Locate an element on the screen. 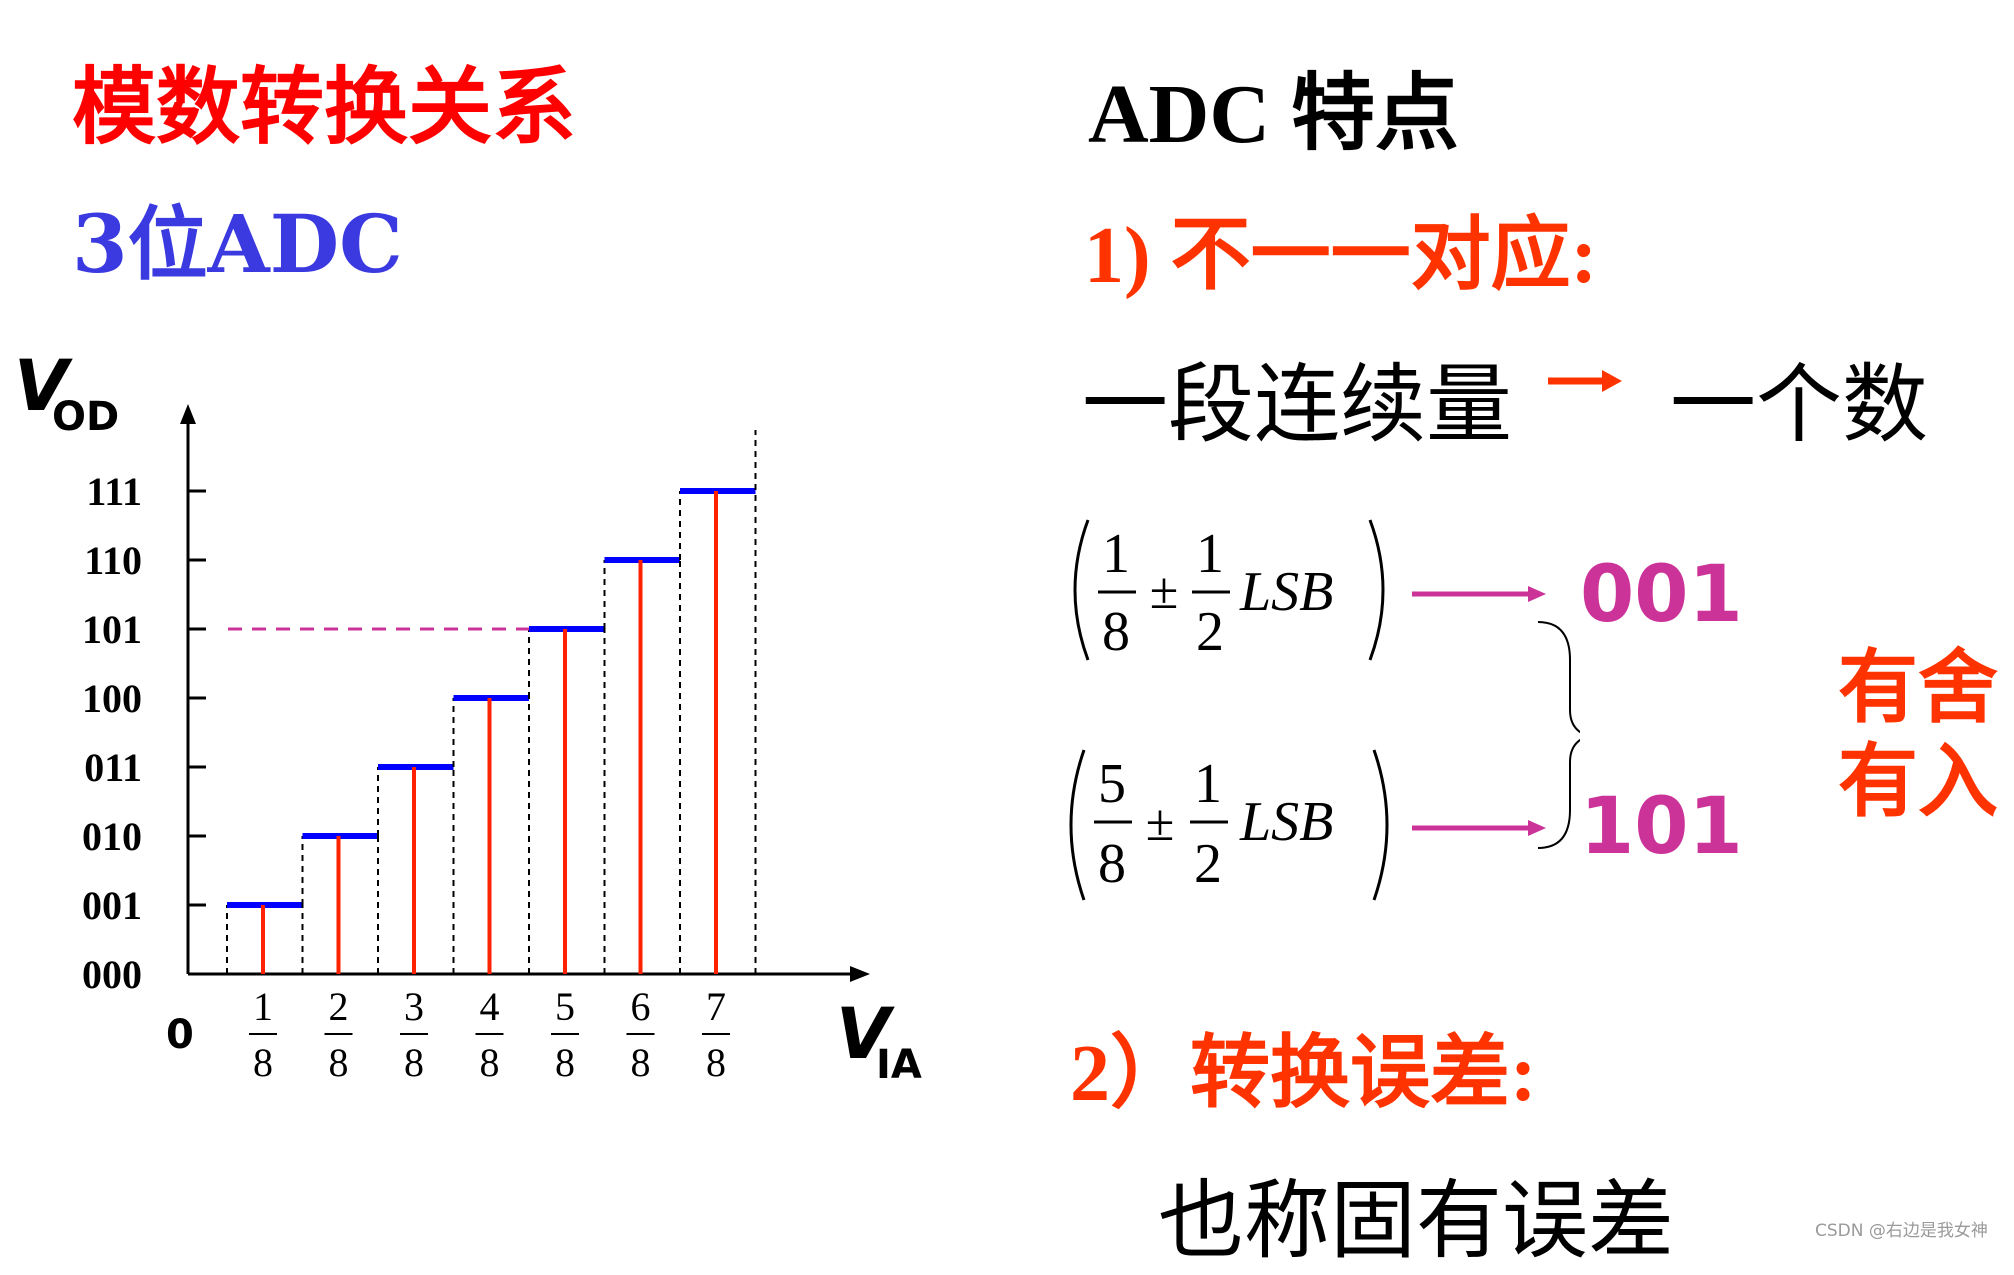  formula-2: 5 8 ± 1 2 LSB is located at coordinates (1307, 825).